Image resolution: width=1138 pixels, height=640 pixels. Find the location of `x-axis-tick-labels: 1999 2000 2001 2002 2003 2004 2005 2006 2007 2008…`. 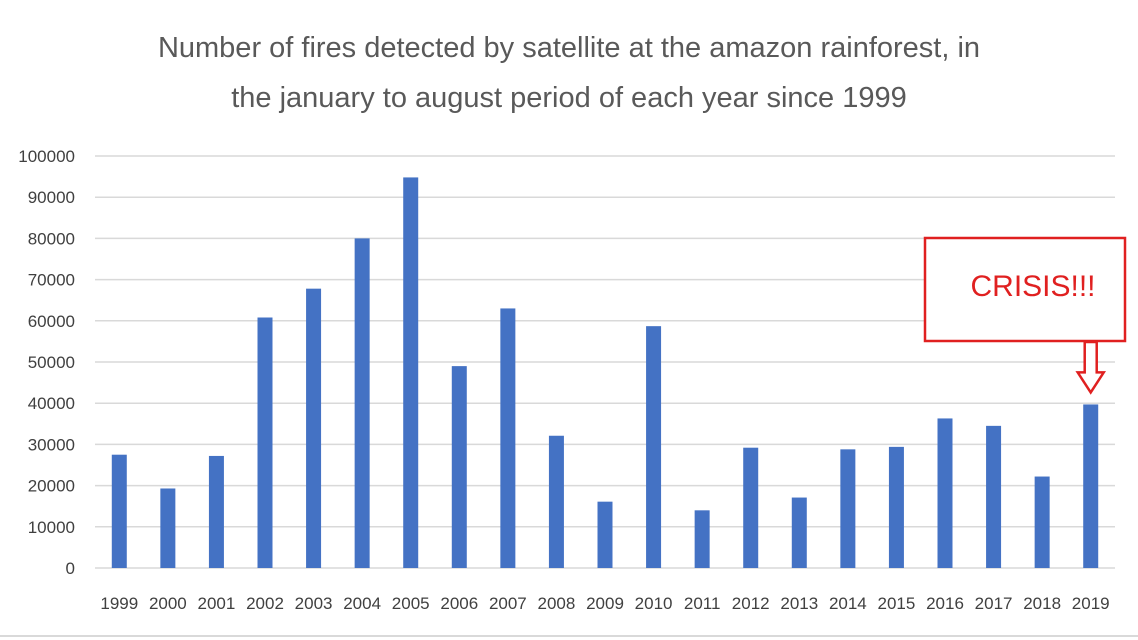

x-axis-tick-labels: 1999 2000 2001 2002 2003 2004 2005 2006 2007 2008… is located at coordinates (604, 603).